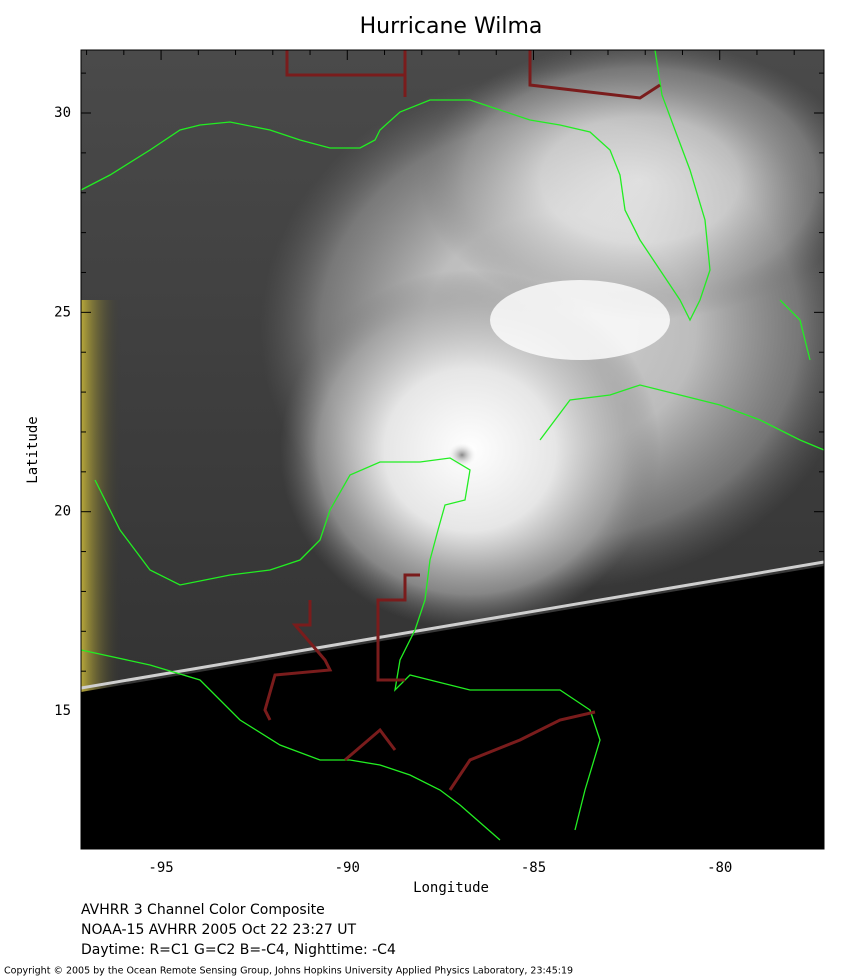  I want to click on y-tick-label: 25, so click(62, 312).